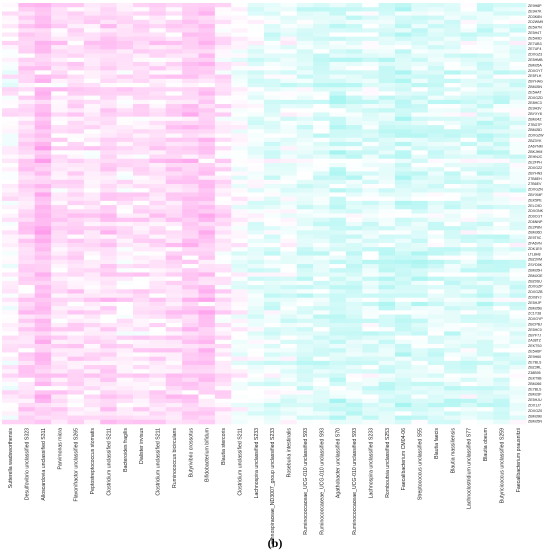 The image size is (550, 555). What do you see at coordinates (534, 357) in the screenshot?
I see `row-label: ZE9H60` at bounding box center [534, 357].